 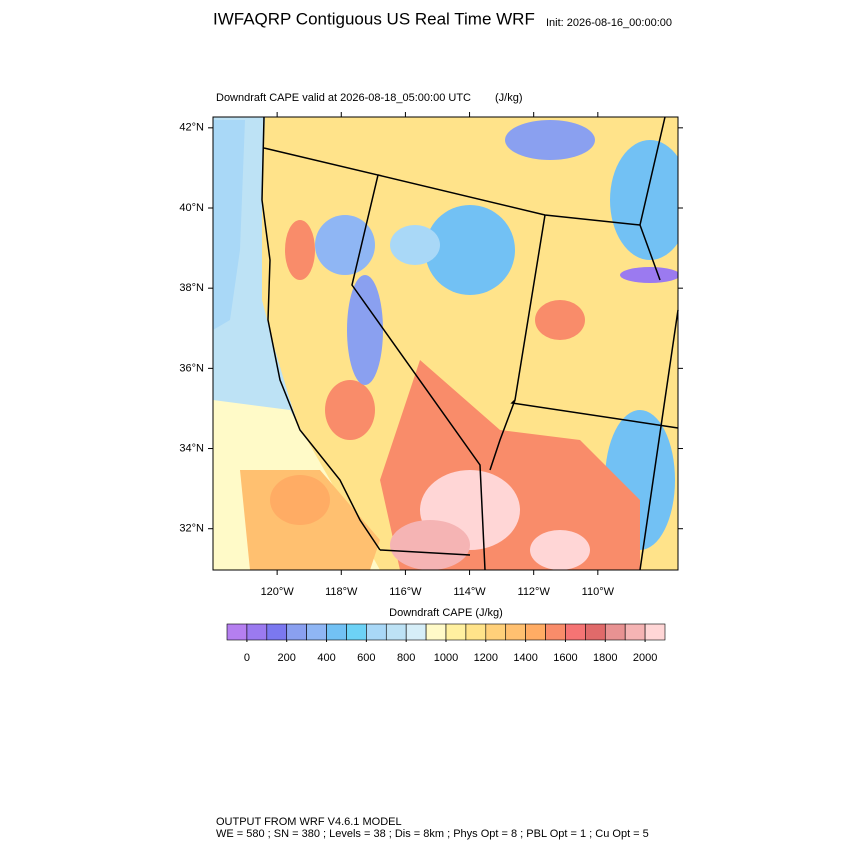 I want to click on y-tick-label: 38°N, so click(x=191, y=288).